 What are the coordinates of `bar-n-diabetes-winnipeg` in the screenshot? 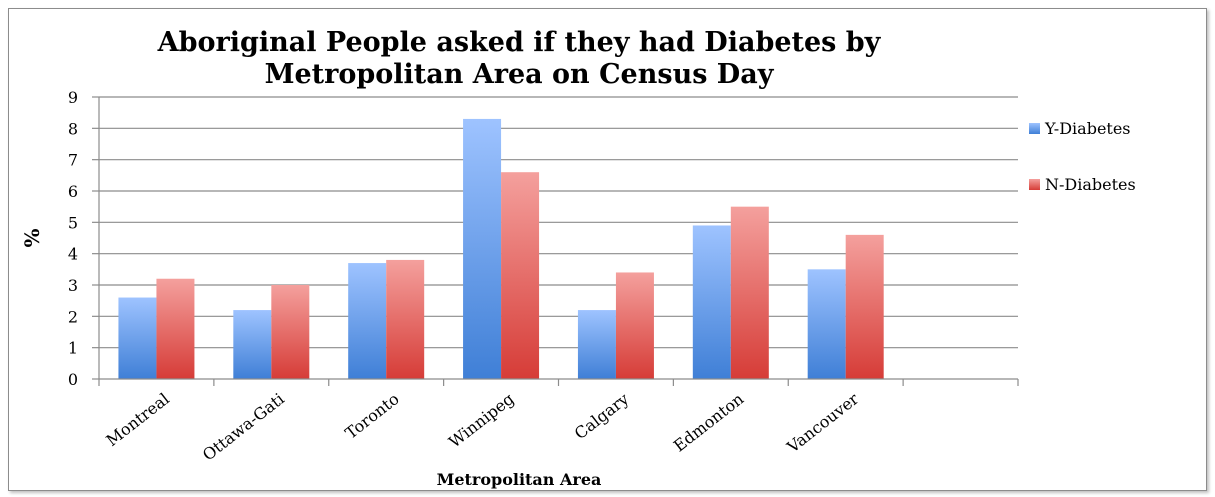 It's located at (520, 275).